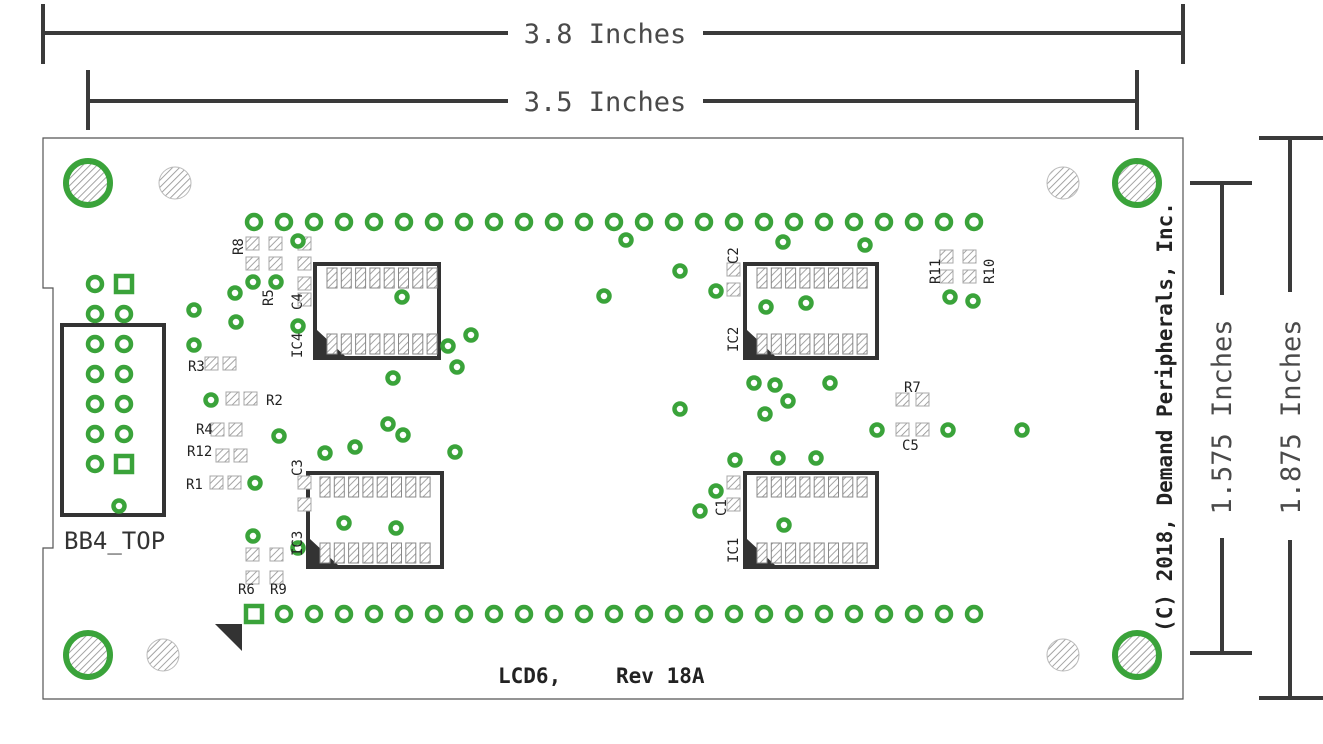  I want to click on header-row-bottom, so click(613, 614).